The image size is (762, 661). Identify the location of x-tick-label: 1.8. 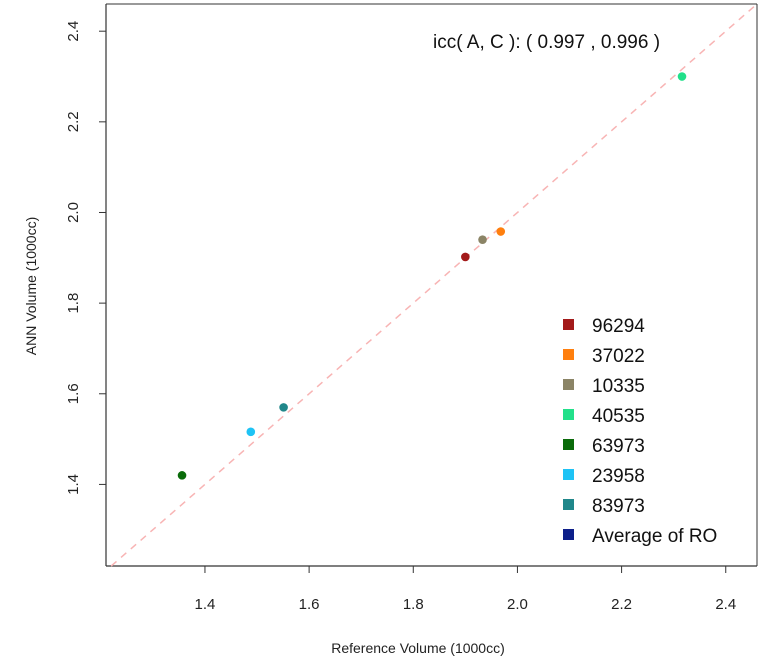
(413, 604).